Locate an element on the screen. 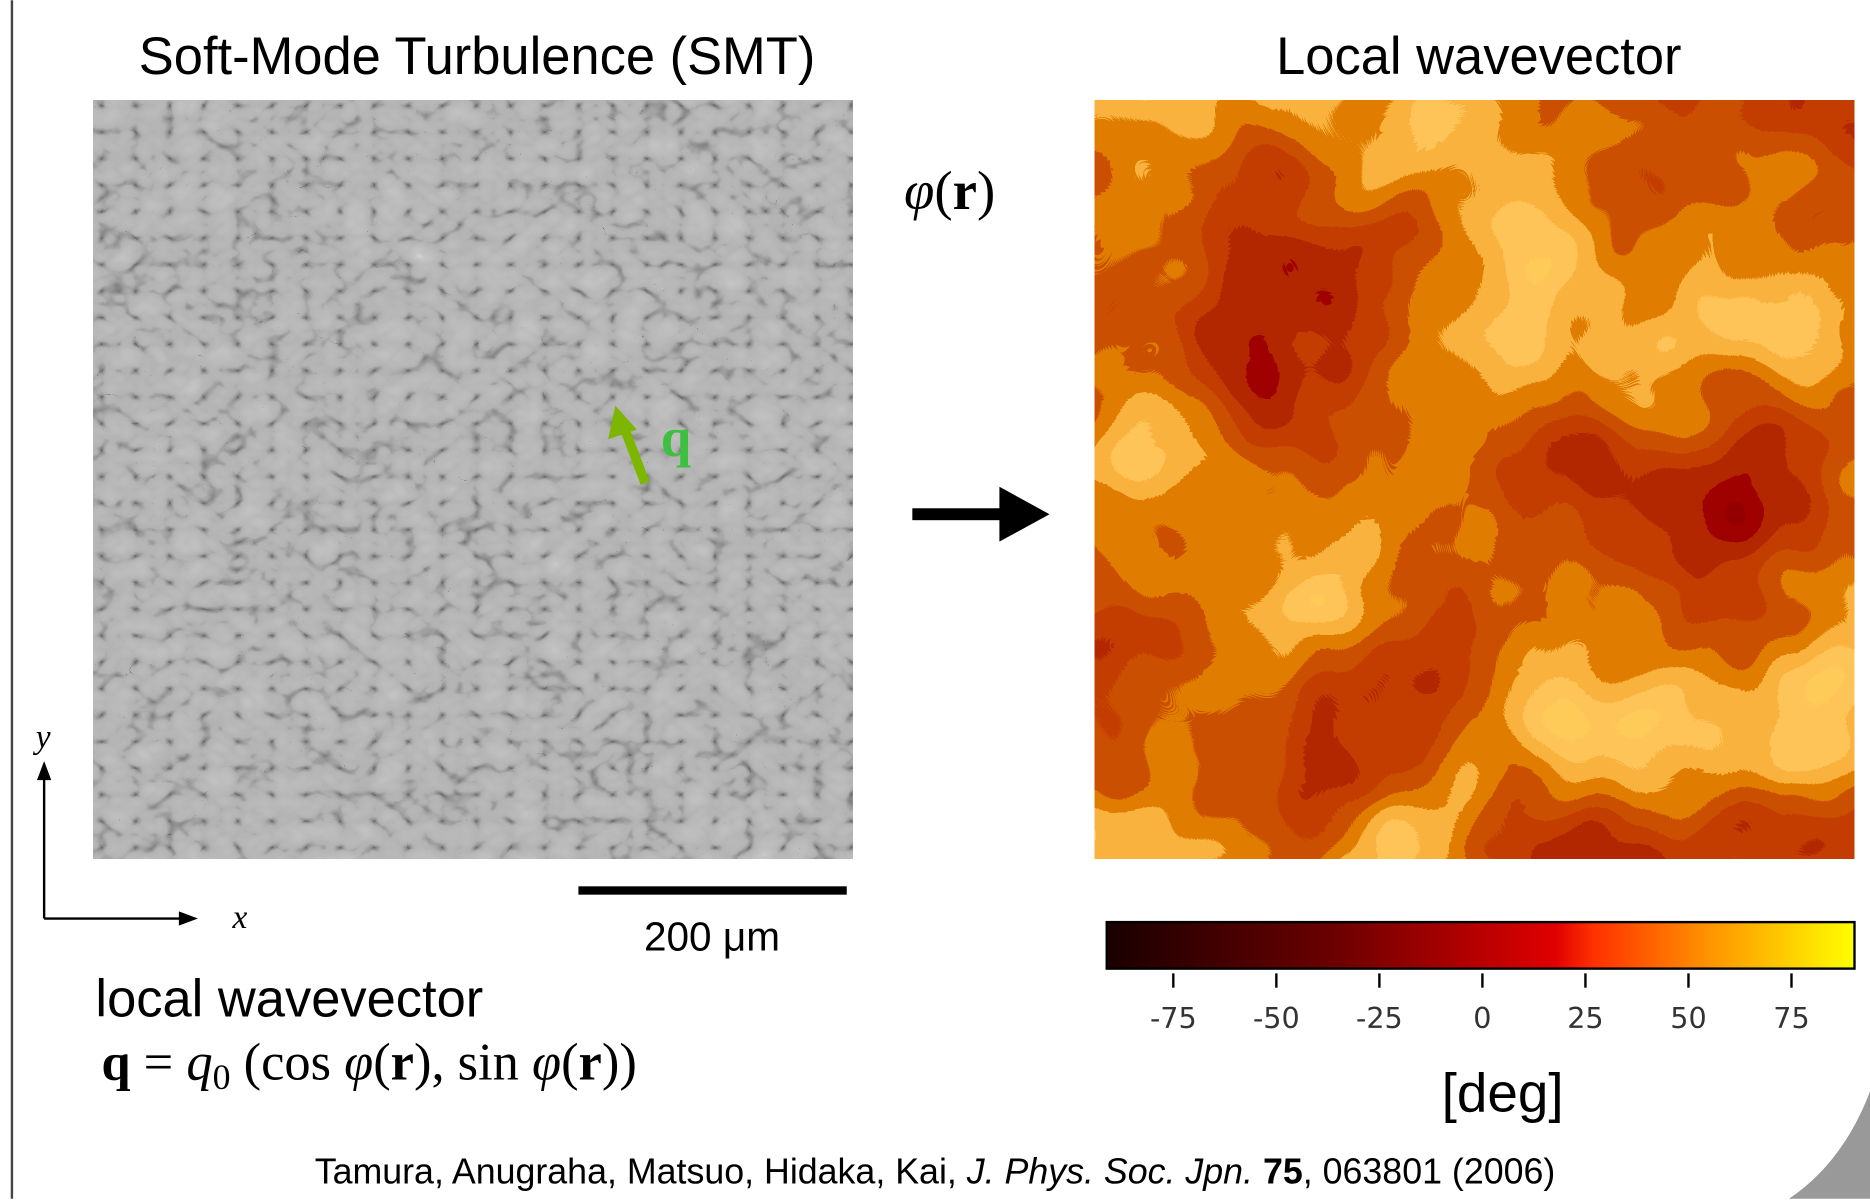 The height and width of the screenshot is (1204, 1870). r-symbol: r is located at coordinates (965, 190).